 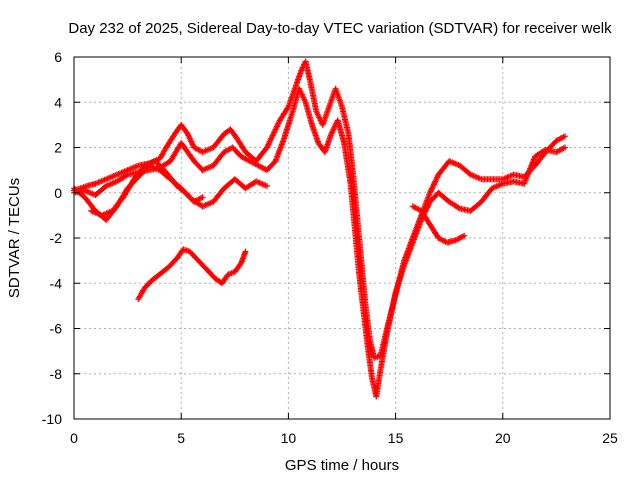 What do you see at coordinates (14, 238) in the screenshot?
I see `y-axis-title: SDTVAR / TECUs` at bounding box center [14, 238].